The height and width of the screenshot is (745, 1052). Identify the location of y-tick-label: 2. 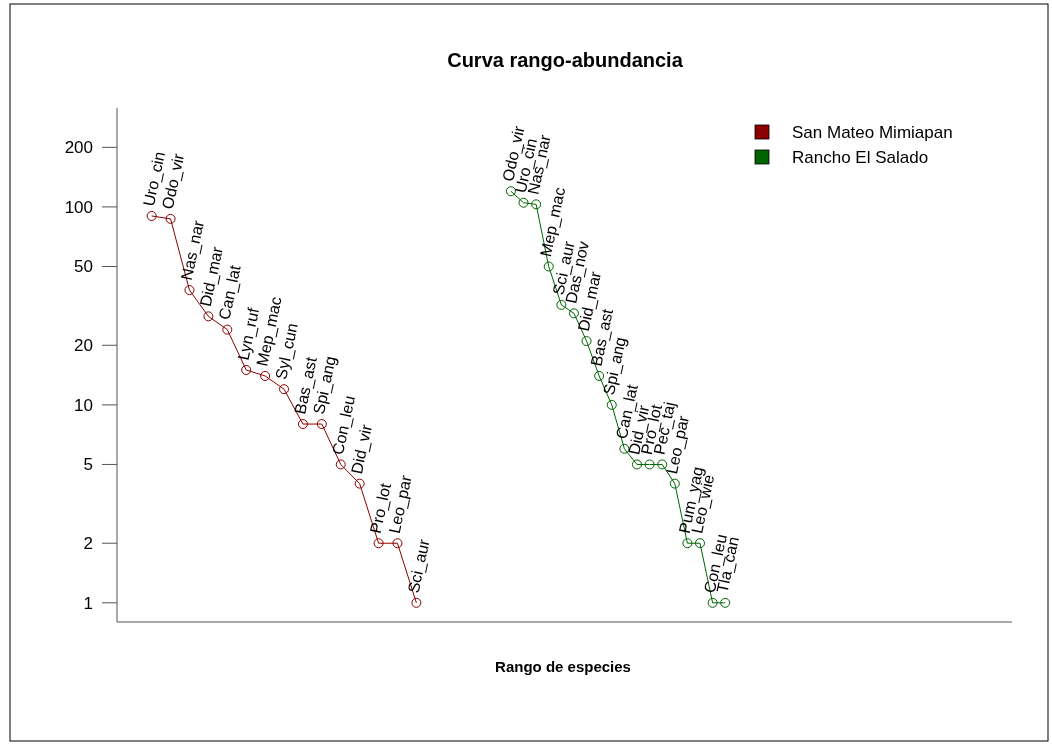
(88, 544).